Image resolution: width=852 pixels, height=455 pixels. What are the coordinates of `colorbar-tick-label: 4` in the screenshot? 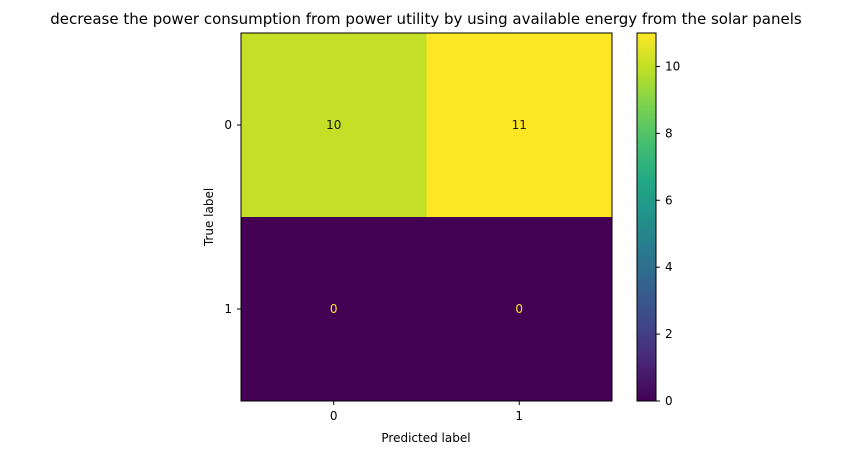 It's located at (669, 267).